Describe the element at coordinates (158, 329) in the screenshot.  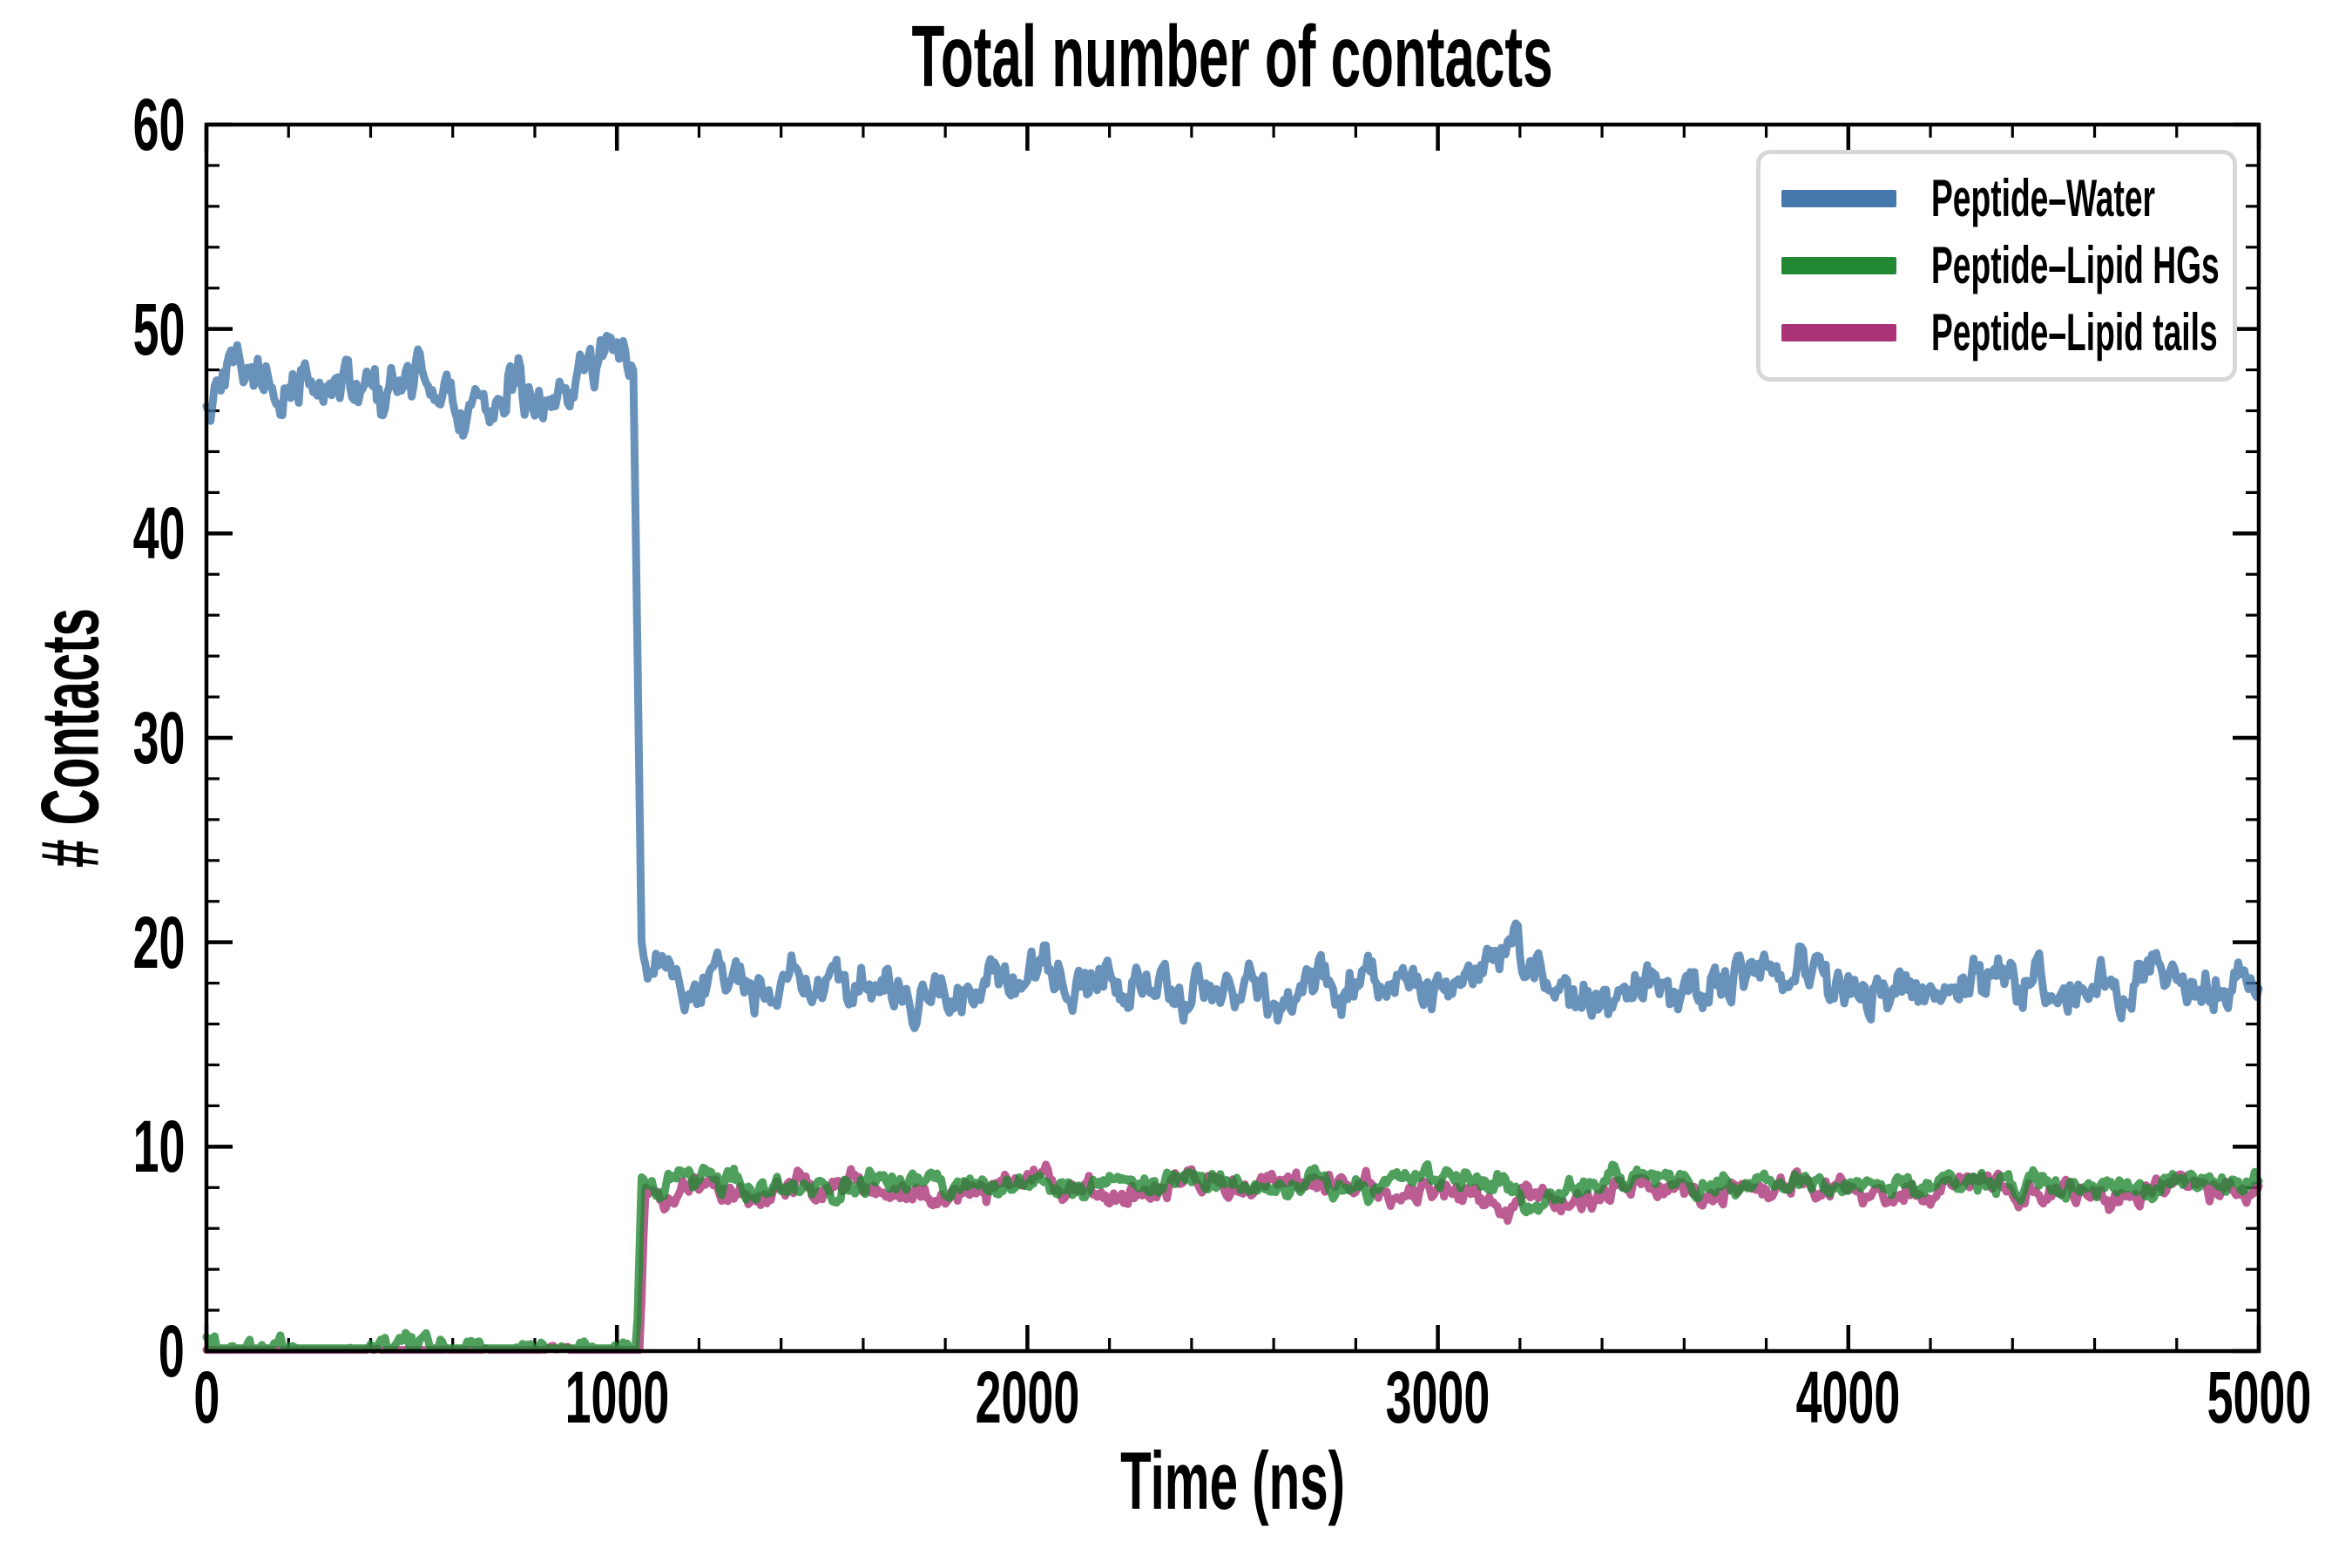
I see `y-tick-label: 50` at that location.